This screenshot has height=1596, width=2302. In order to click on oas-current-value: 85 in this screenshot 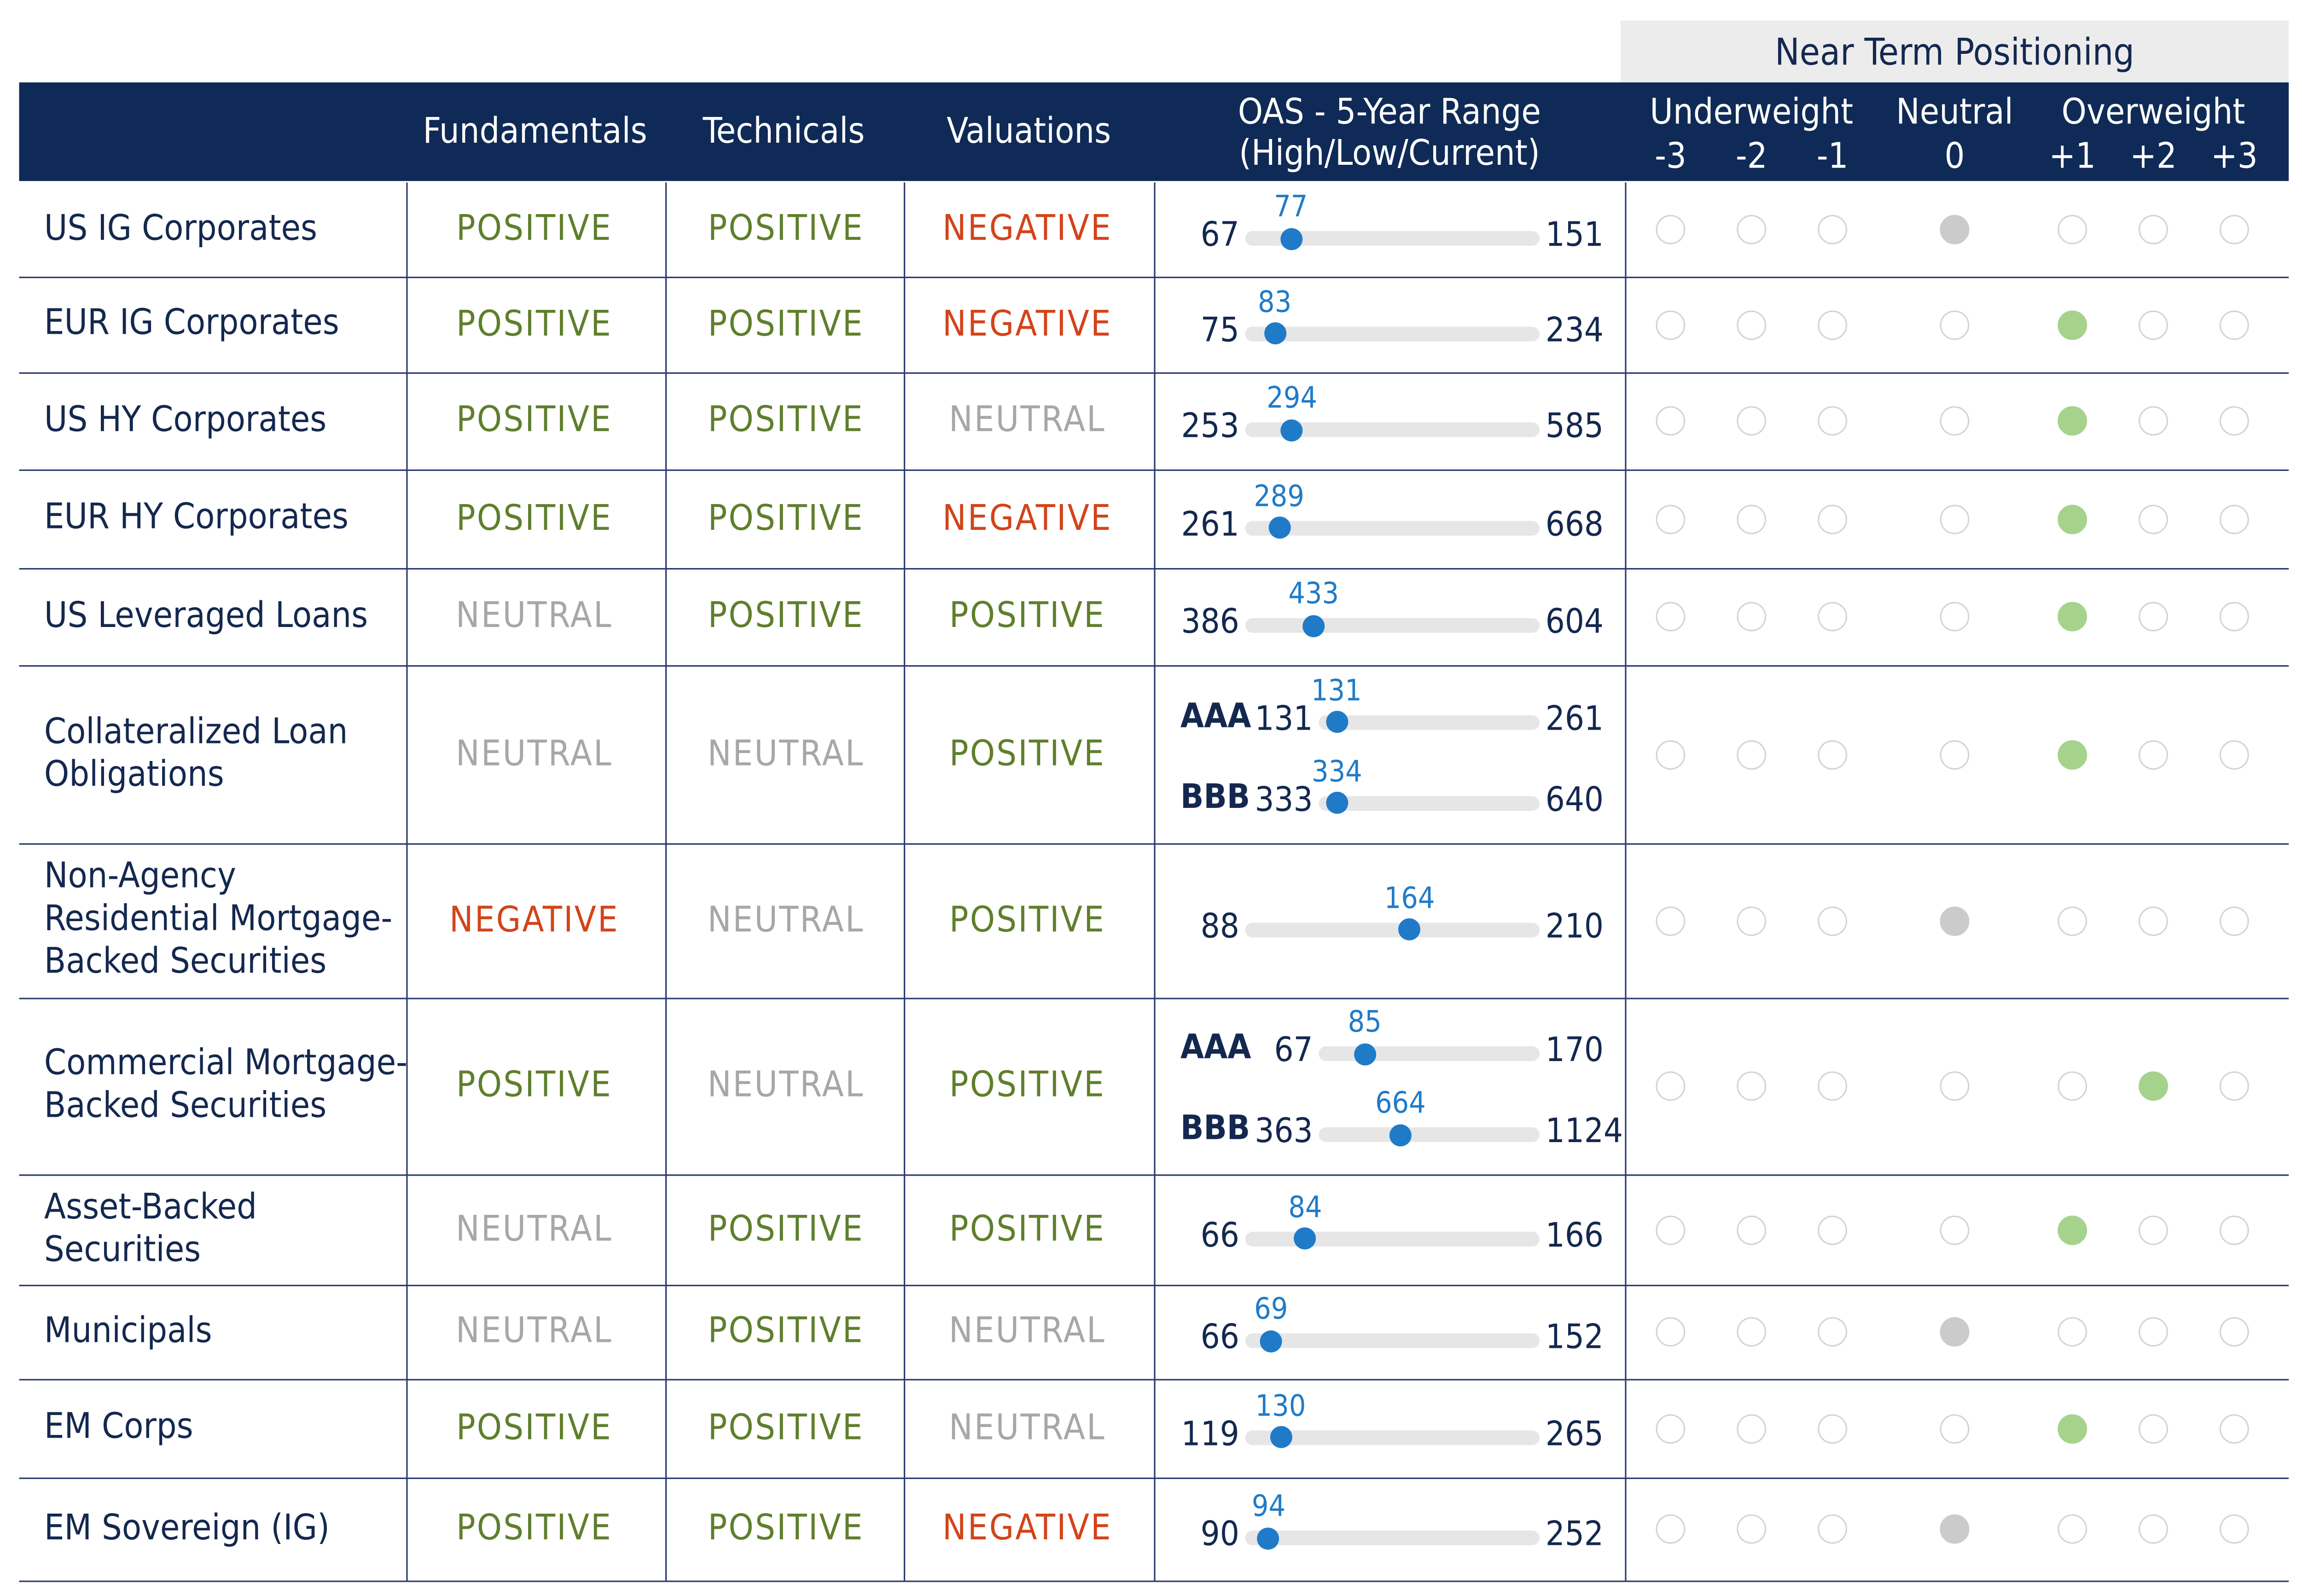, I will do `click(1365, 1021)`.